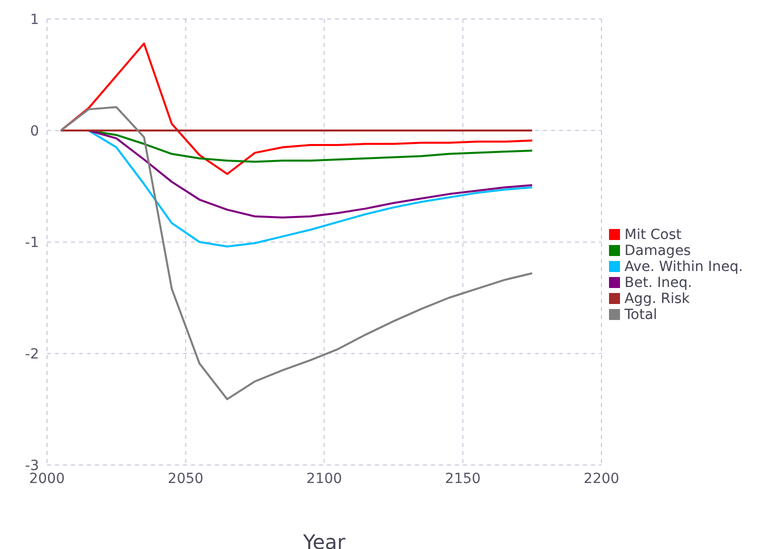  I want to click on x-axis-title: Year, so click(324, 539).